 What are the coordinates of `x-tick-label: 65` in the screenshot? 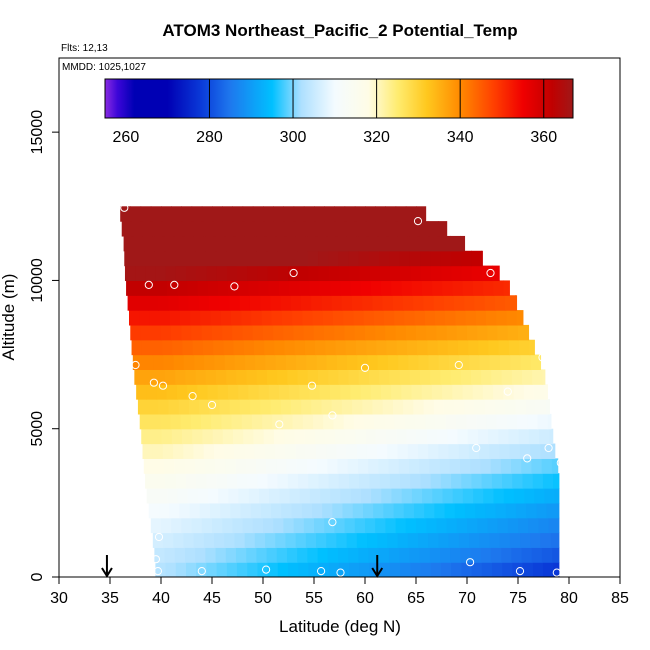 It's located at (416, 598).